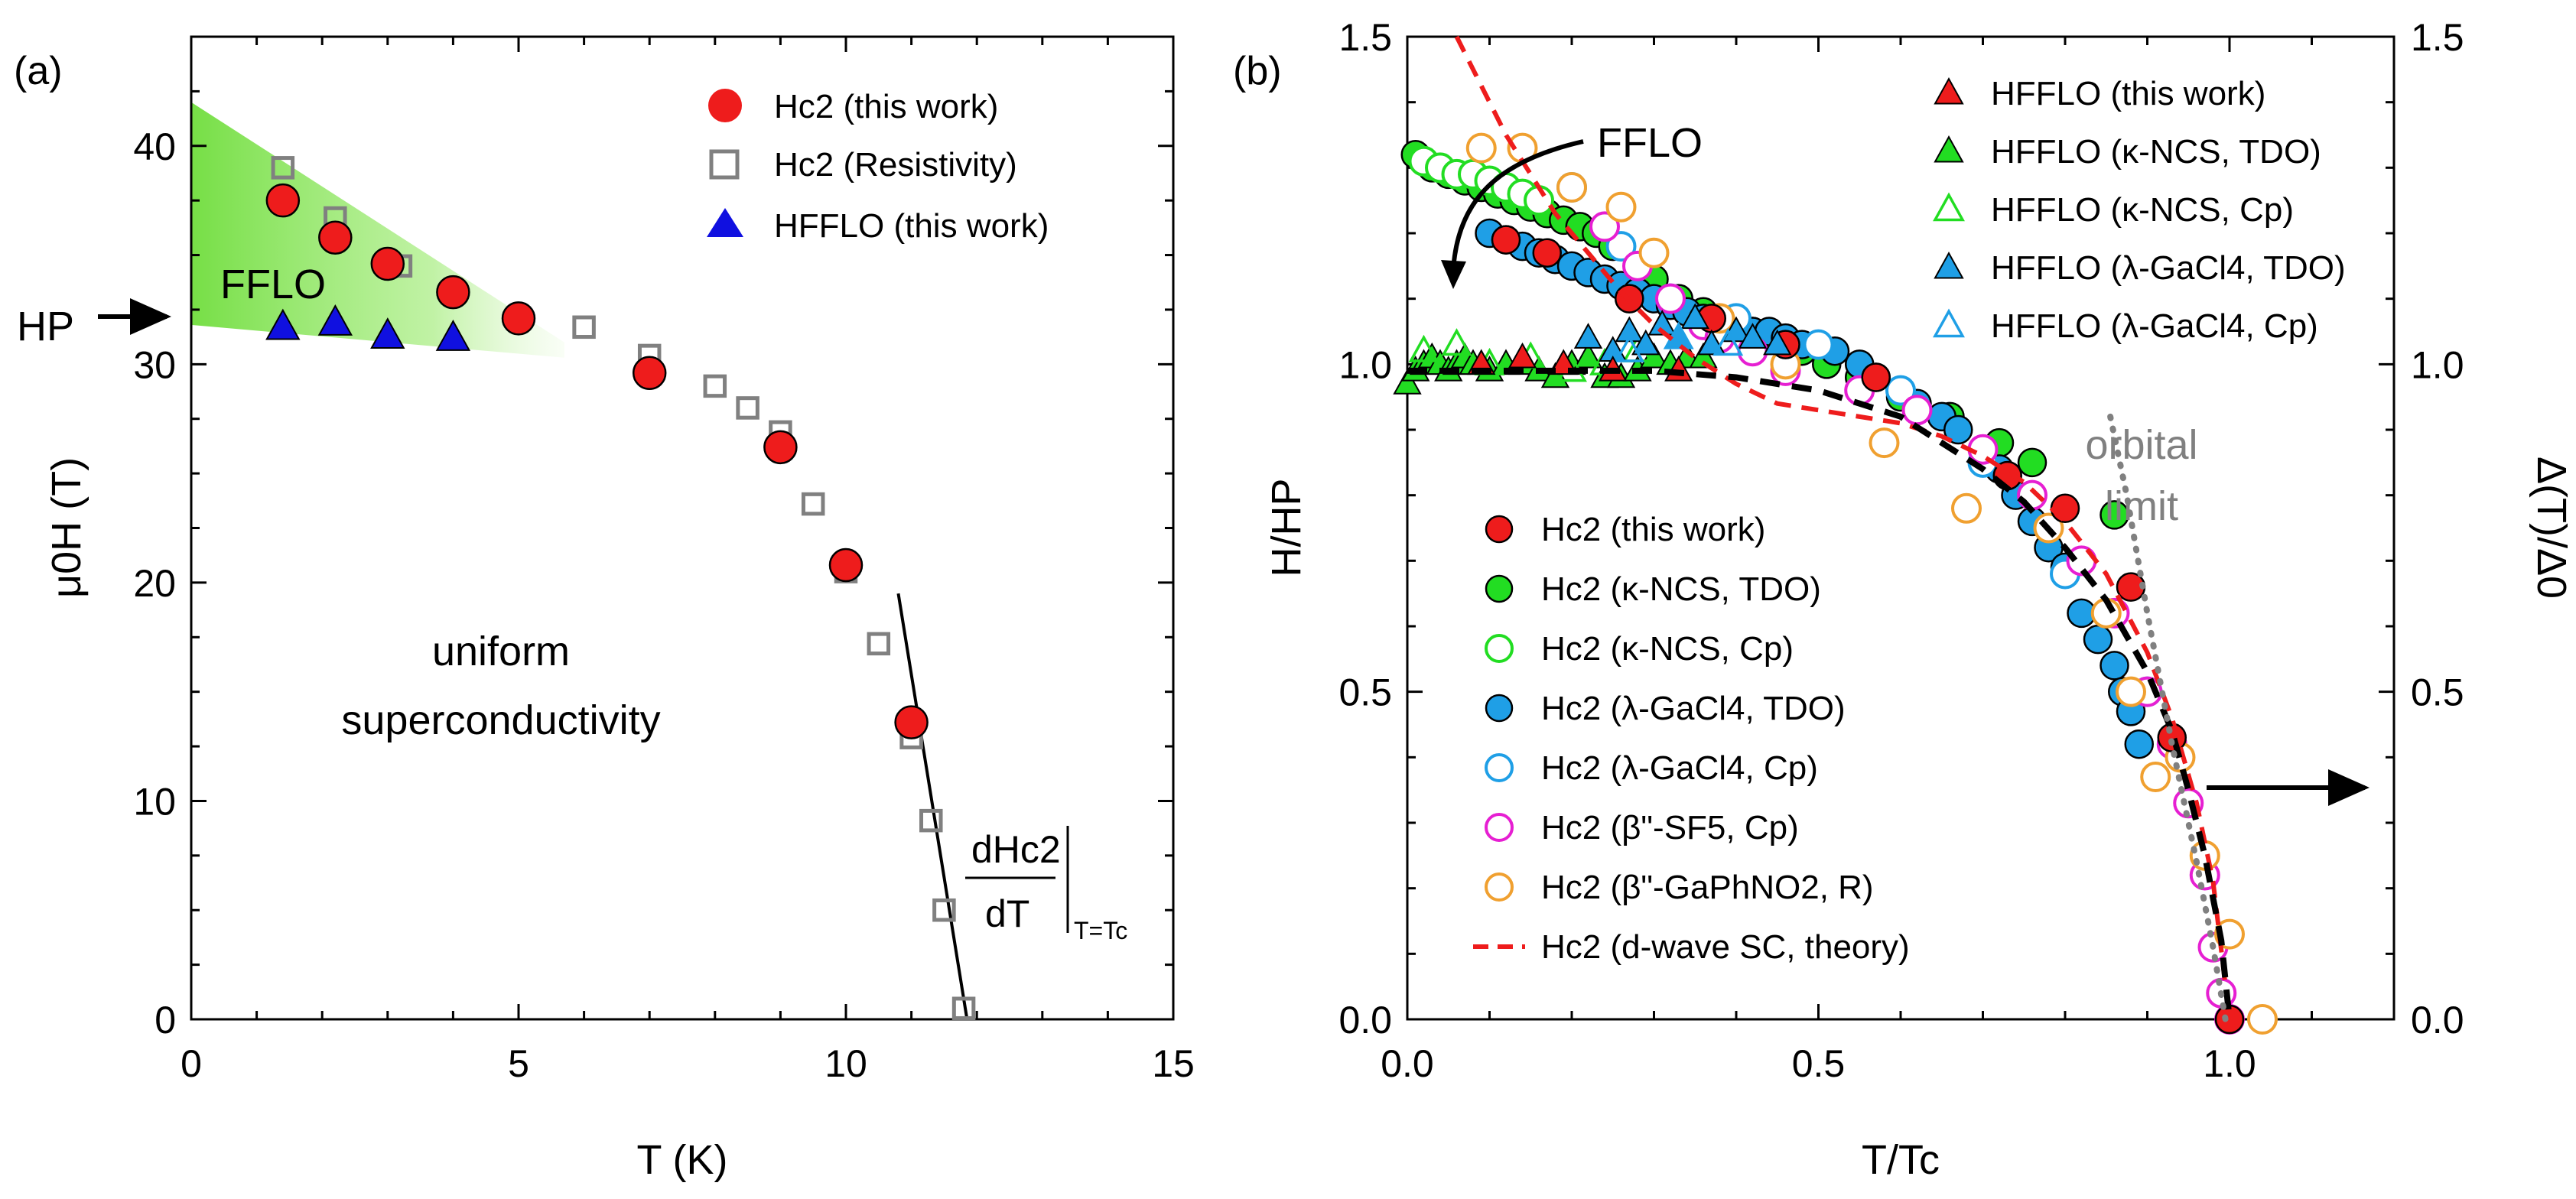 The height and width of the screenshot is (1199, 2576). I want to click on b-rtick-1: 1.0, so click(2437, 364).